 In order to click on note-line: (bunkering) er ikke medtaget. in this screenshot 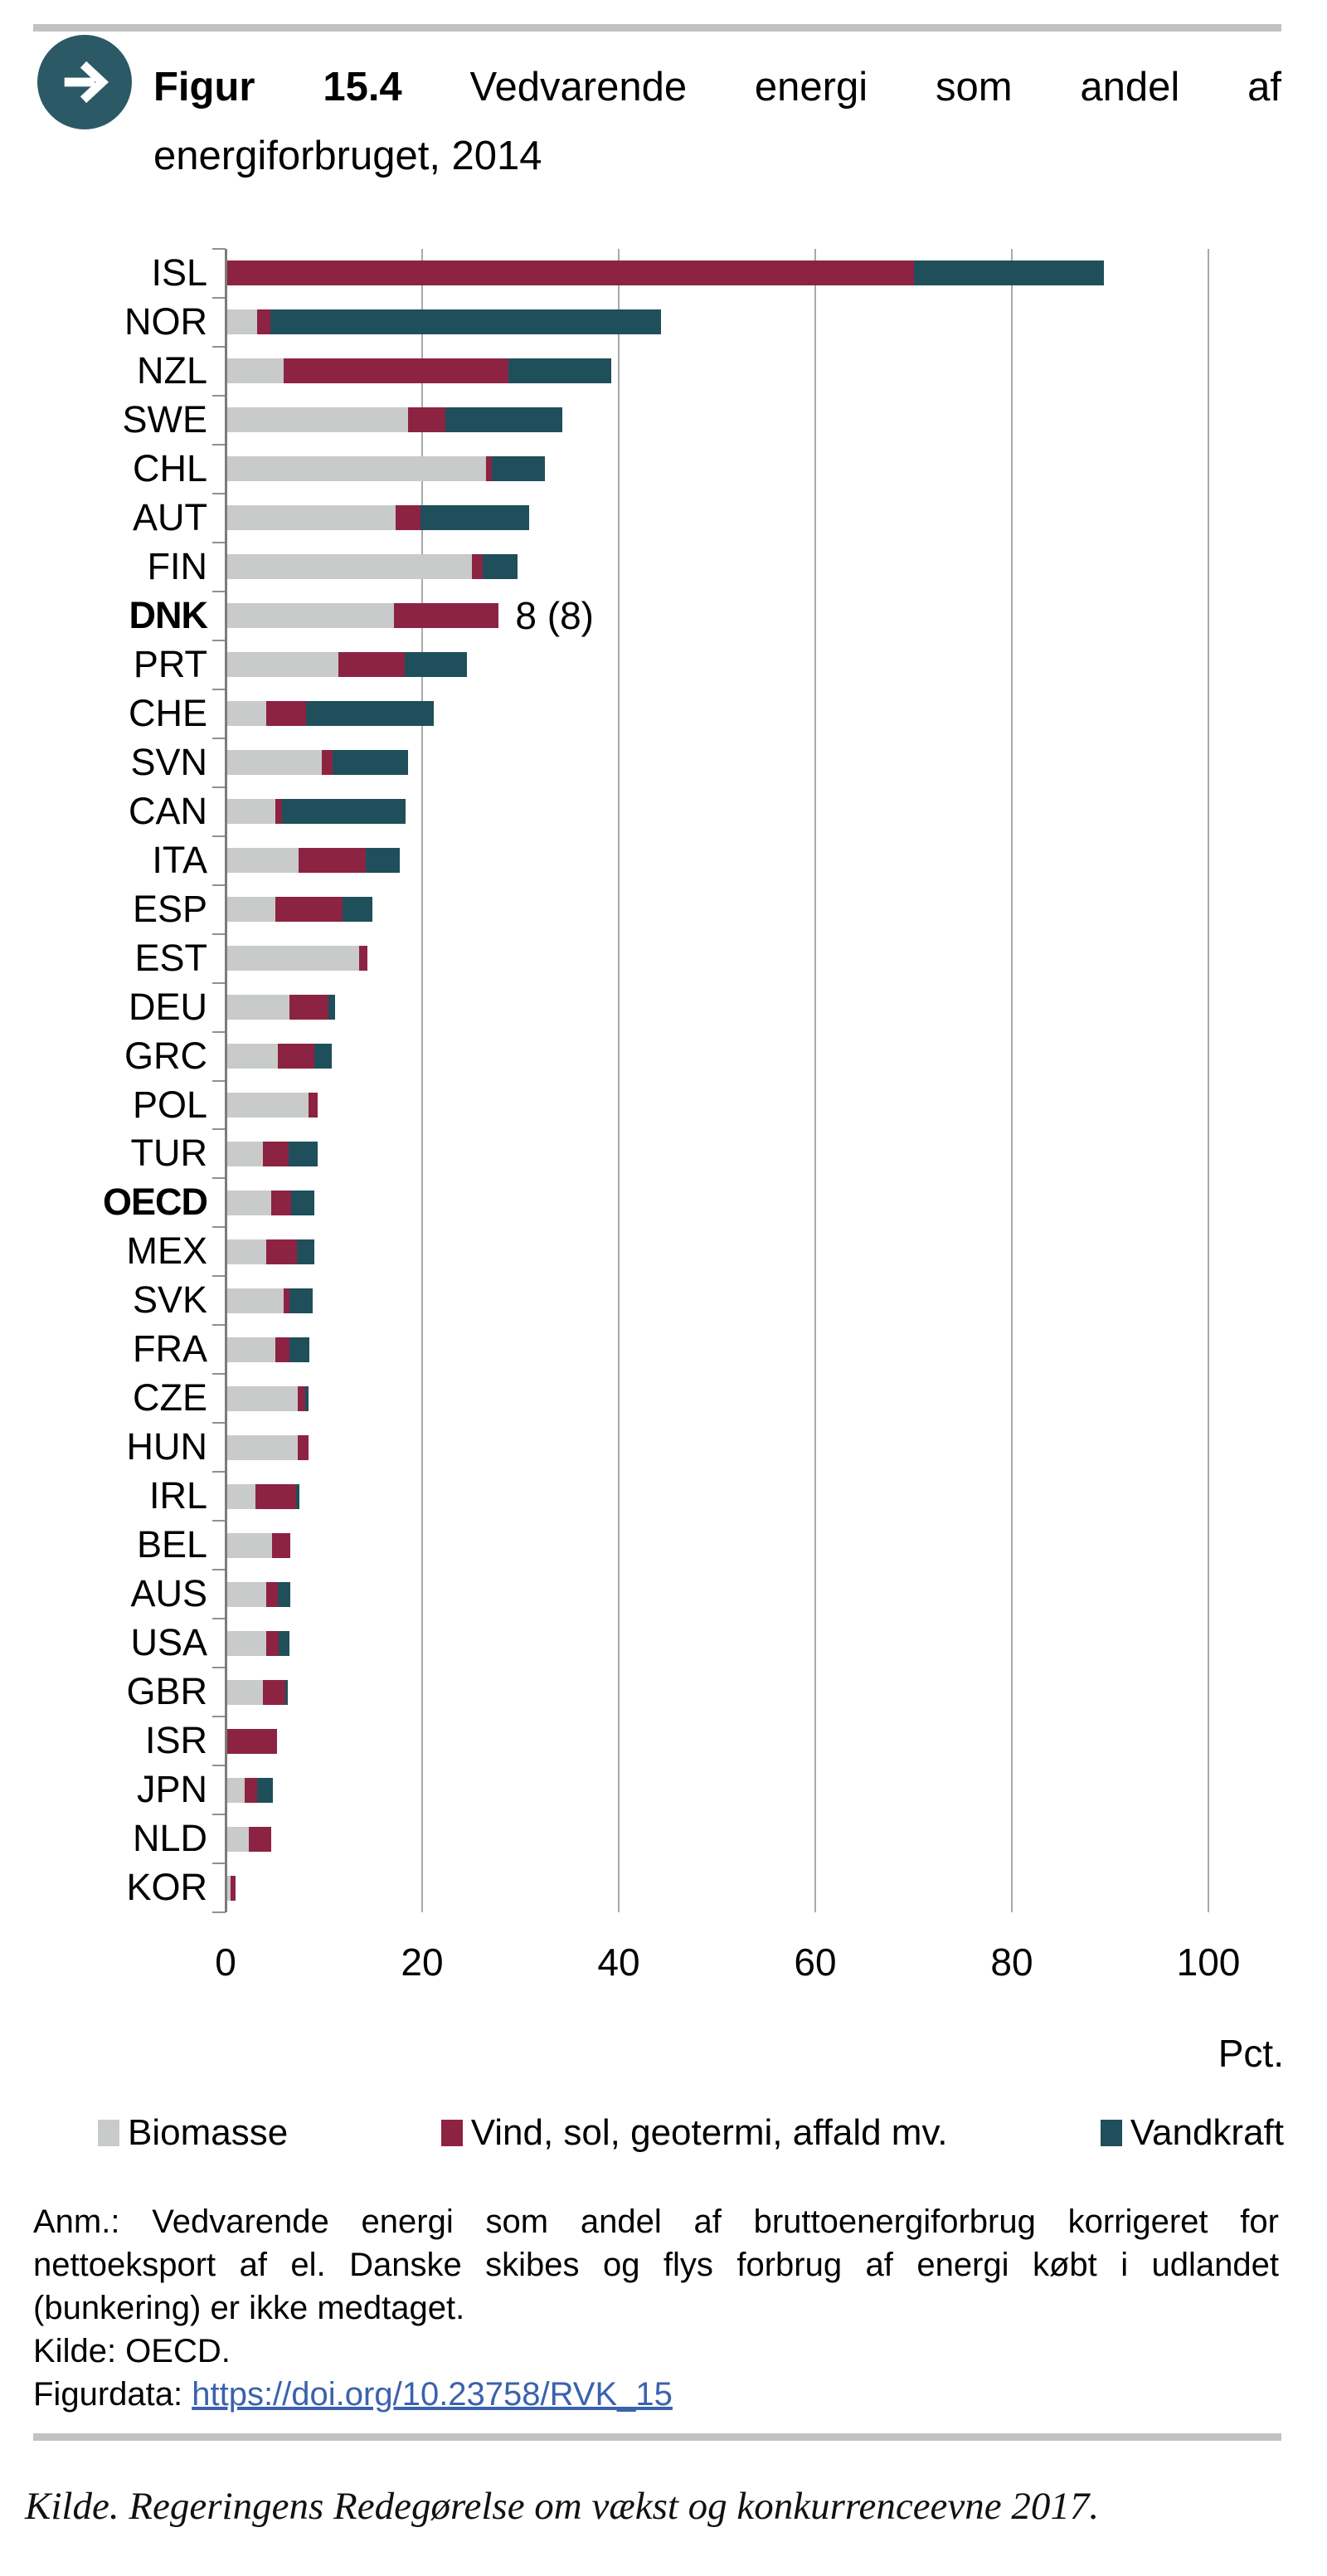, I will do `click(249, 2308)`.